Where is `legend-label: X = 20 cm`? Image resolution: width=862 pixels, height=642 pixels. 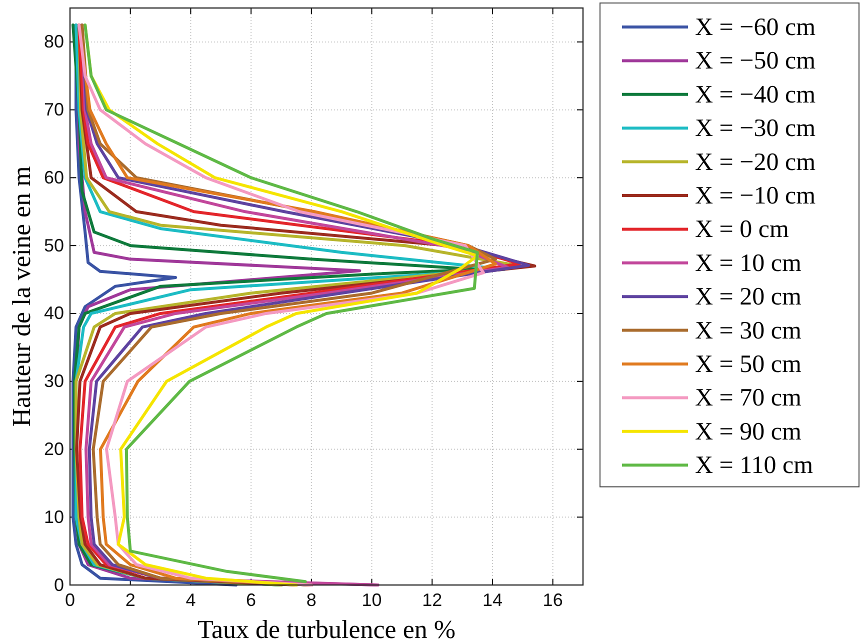
legend-label: X = 20 cm is located at coordinates (748, 297).